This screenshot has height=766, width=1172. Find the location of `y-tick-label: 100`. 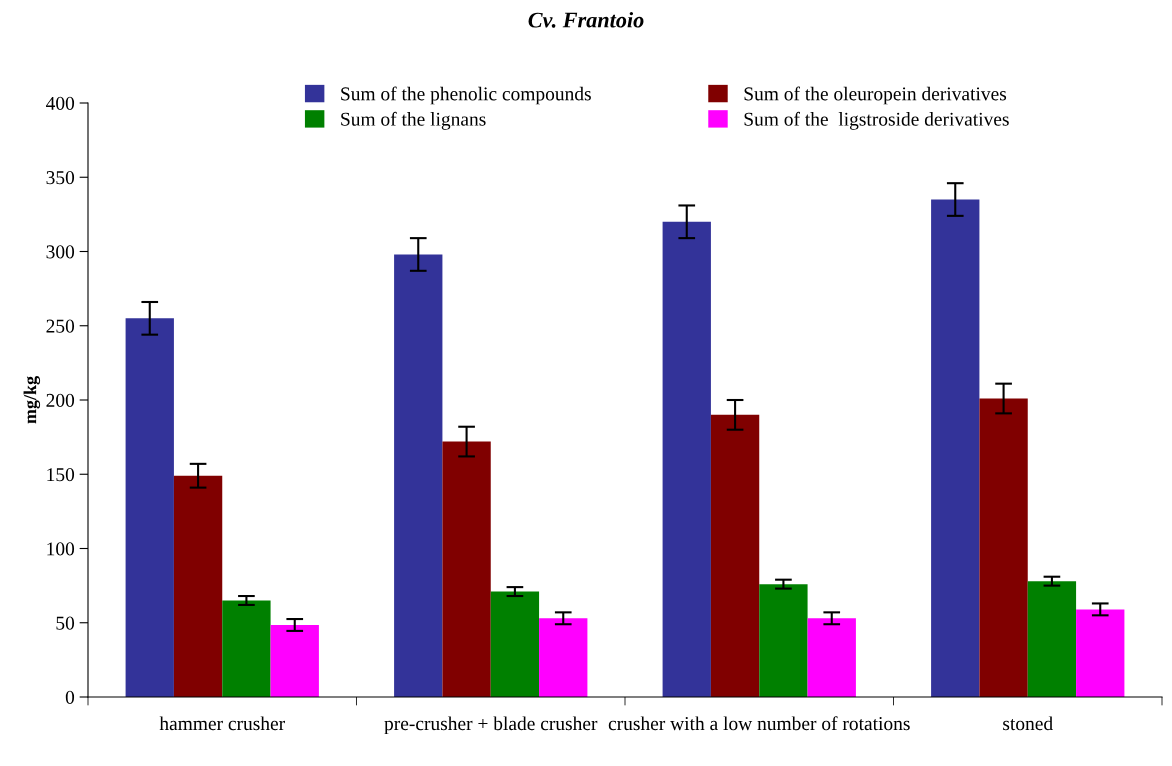

y-tick-label: 100 is located at coordinates (61, 549).